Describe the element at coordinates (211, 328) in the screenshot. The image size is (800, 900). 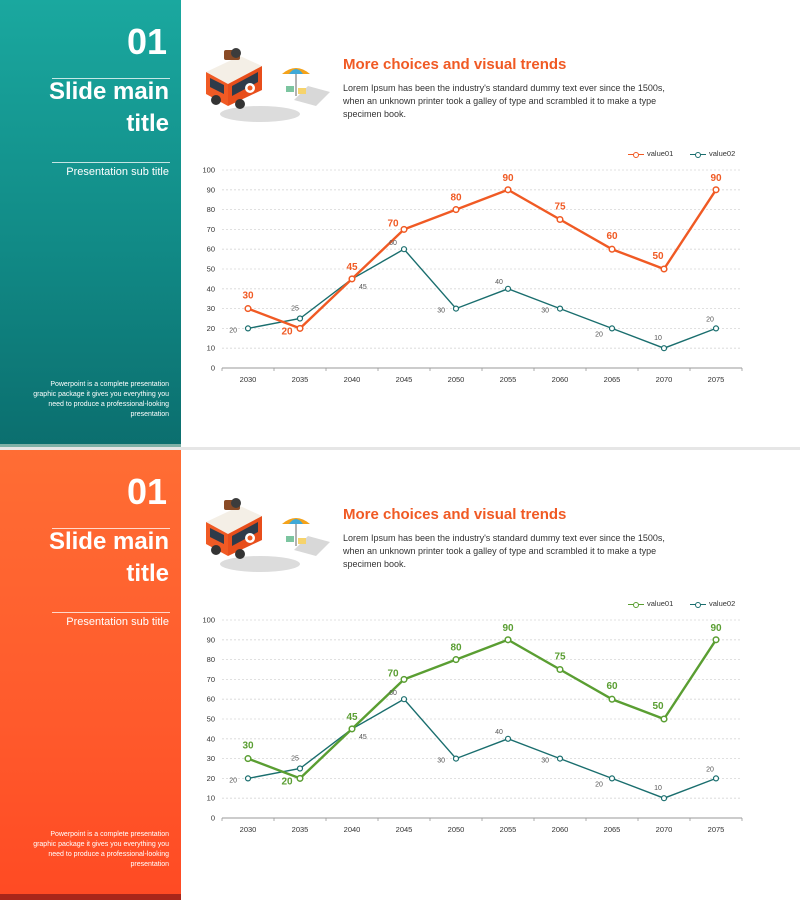
I see `y-tick-label: 20` at that location.